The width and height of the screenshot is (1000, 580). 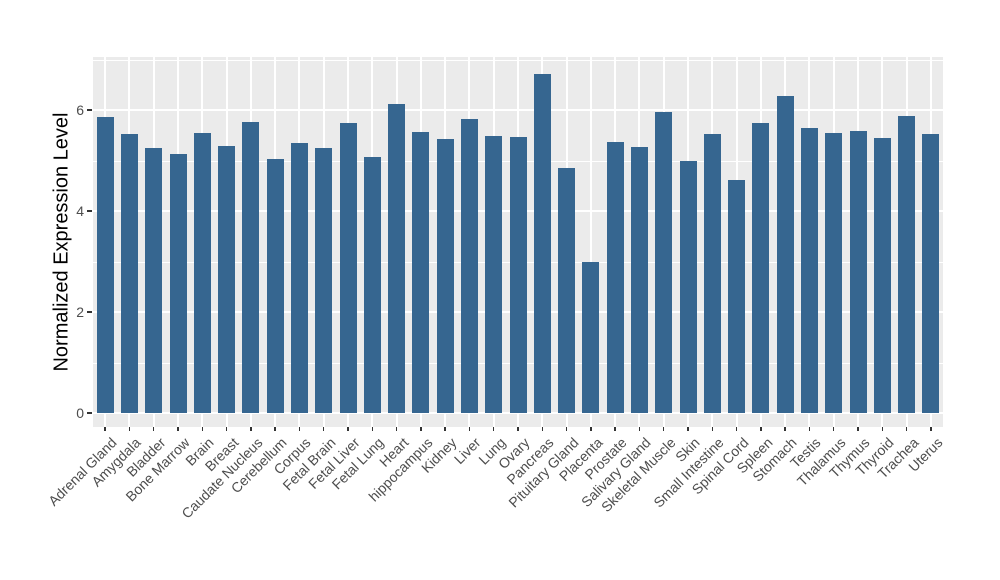 I want to click on bar-thyroid, so click(x=882, y=275).